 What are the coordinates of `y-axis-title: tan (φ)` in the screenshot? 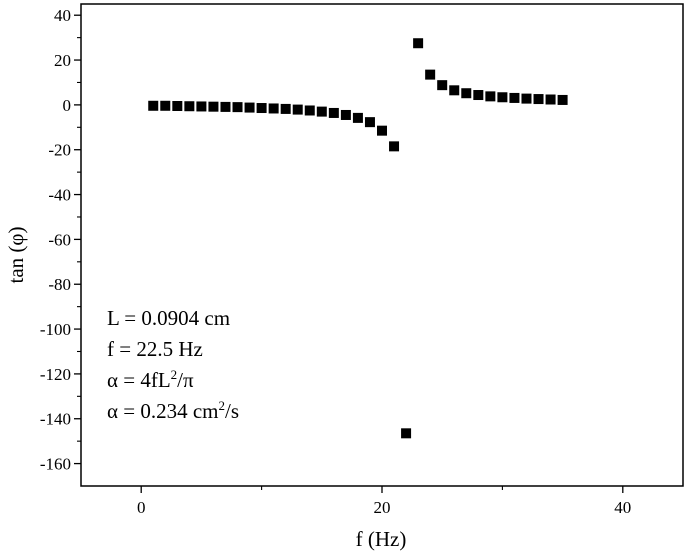 It's located at (16, 254).